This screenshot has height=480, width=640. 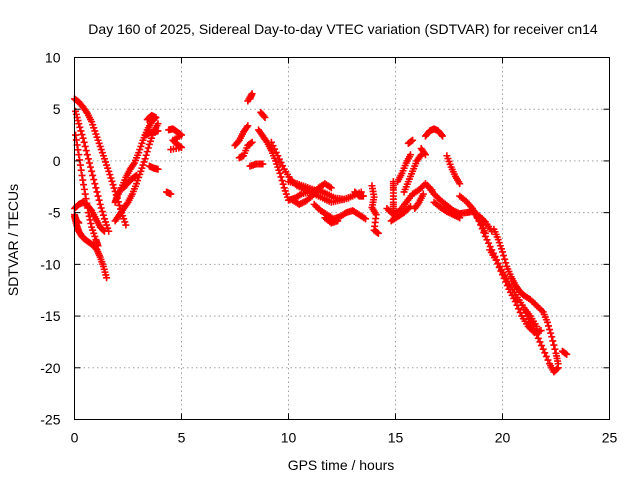 What do you see at coordinates (54, 213) in the screenshot?
I see `y-tick-label: -5` at bounding box center [54, 213].